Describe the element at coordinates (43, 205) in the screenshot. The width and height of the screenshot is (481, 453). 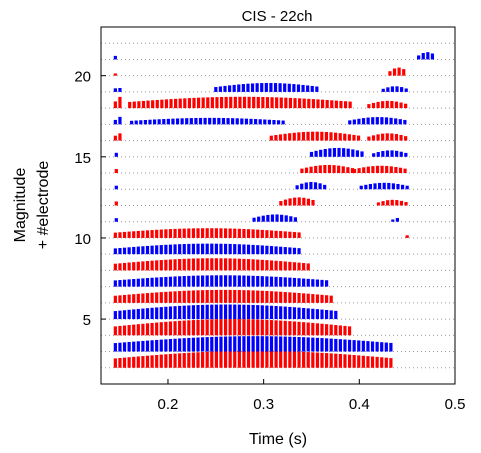
I see `y-axis-label-line2: + #electrode` at that location.